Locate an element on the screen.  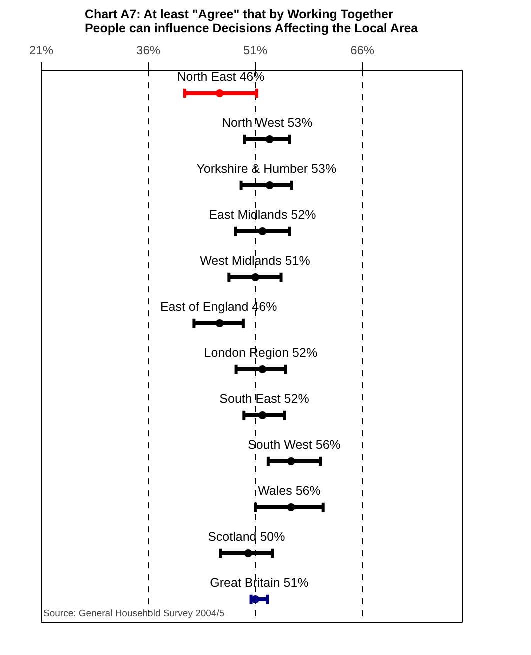
category-label: East Midlands 52% is located at coordinates (262, 215).